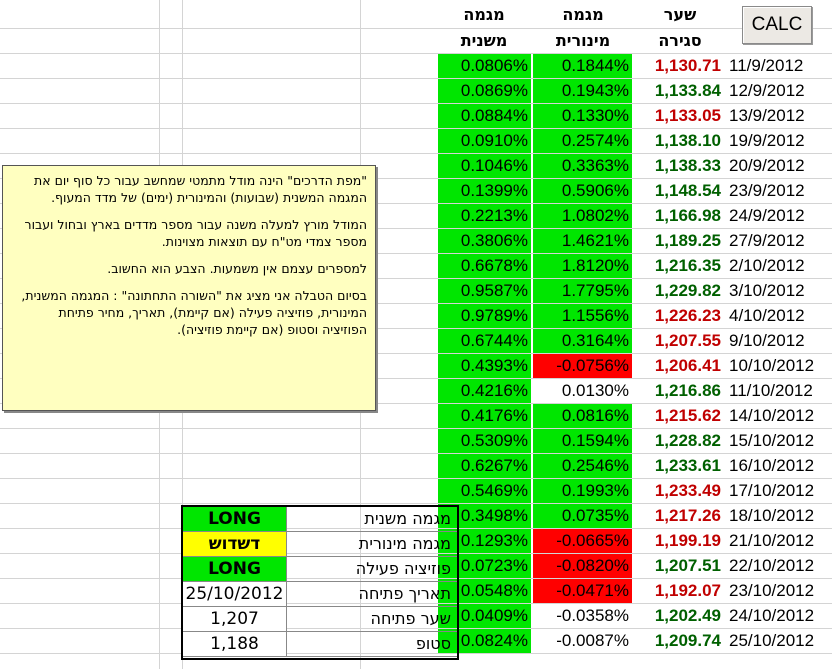  I want to click on minor-trend-cell: 0.2574%, so click(582, 141).